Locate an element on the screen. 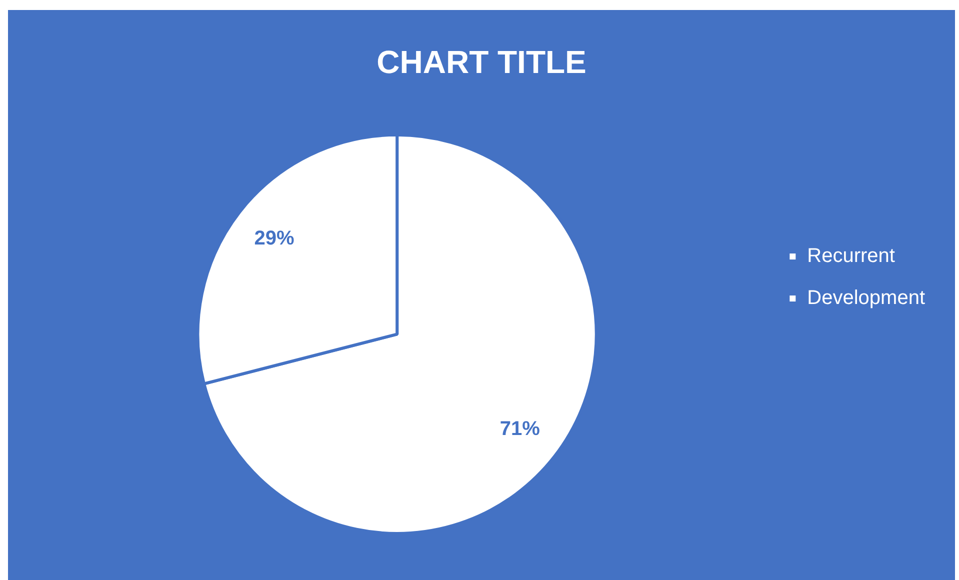 The image size is (959, 580). legend-label: Development is located at coordinates (866, 298).